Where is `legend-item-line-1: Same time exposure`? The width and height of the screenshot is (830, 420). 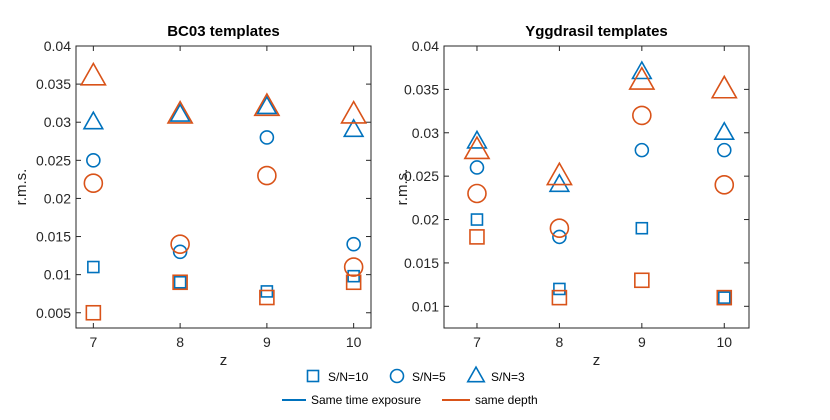
legend-item-line-1: Same time exposure is located at coordinates (351, 400).